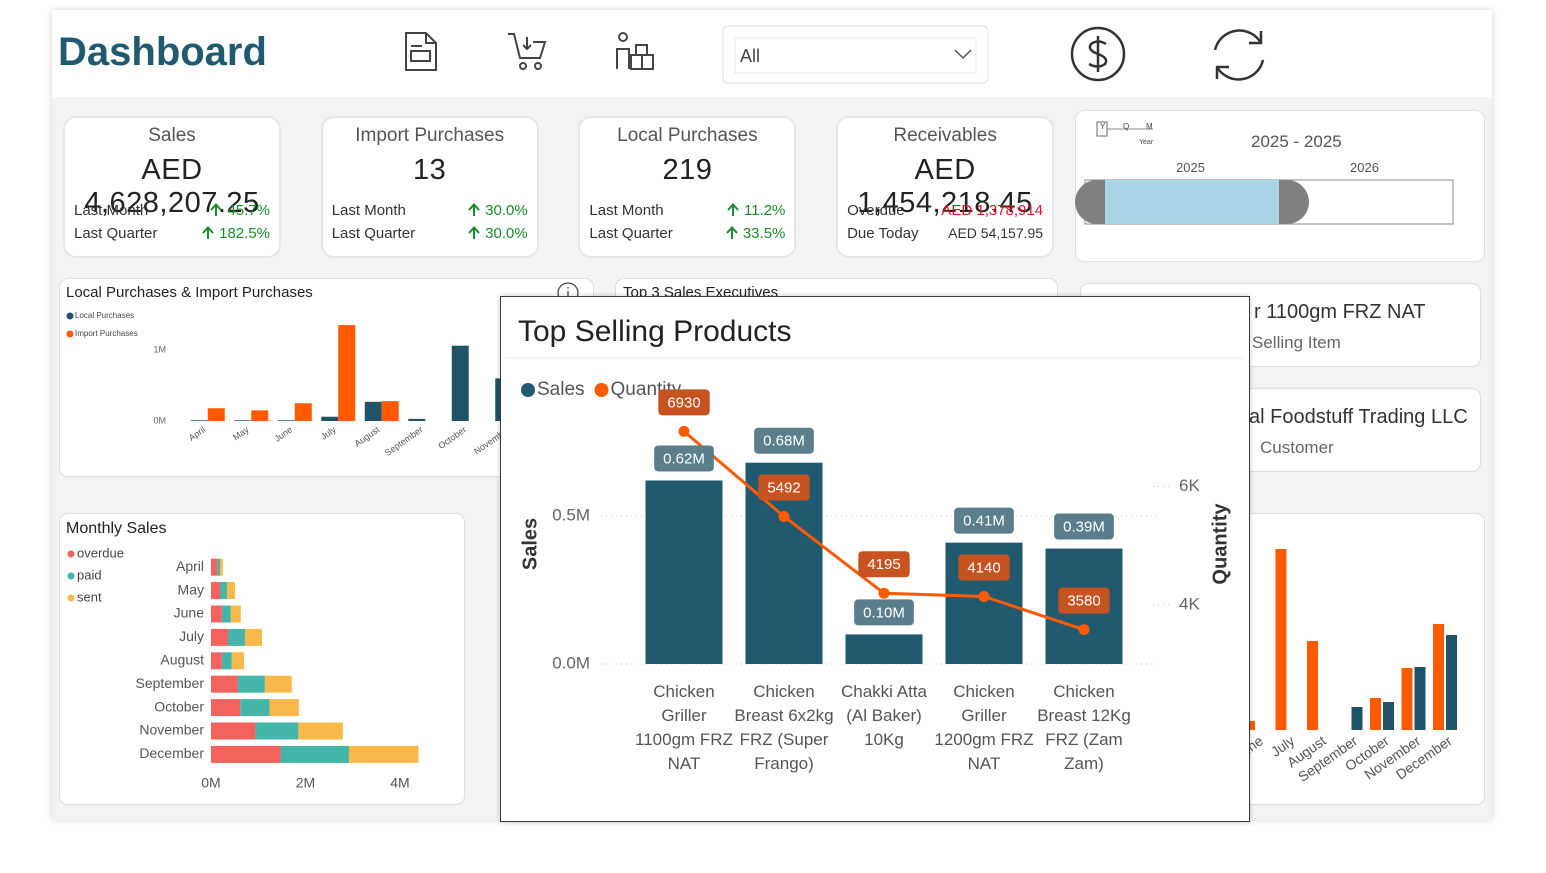 The width and height of the screenshot is (1546, 873). What do you see at coordinates (1098, 54) in the screenshot?
I see `currency-icon` at bounding box center [1098, 54].